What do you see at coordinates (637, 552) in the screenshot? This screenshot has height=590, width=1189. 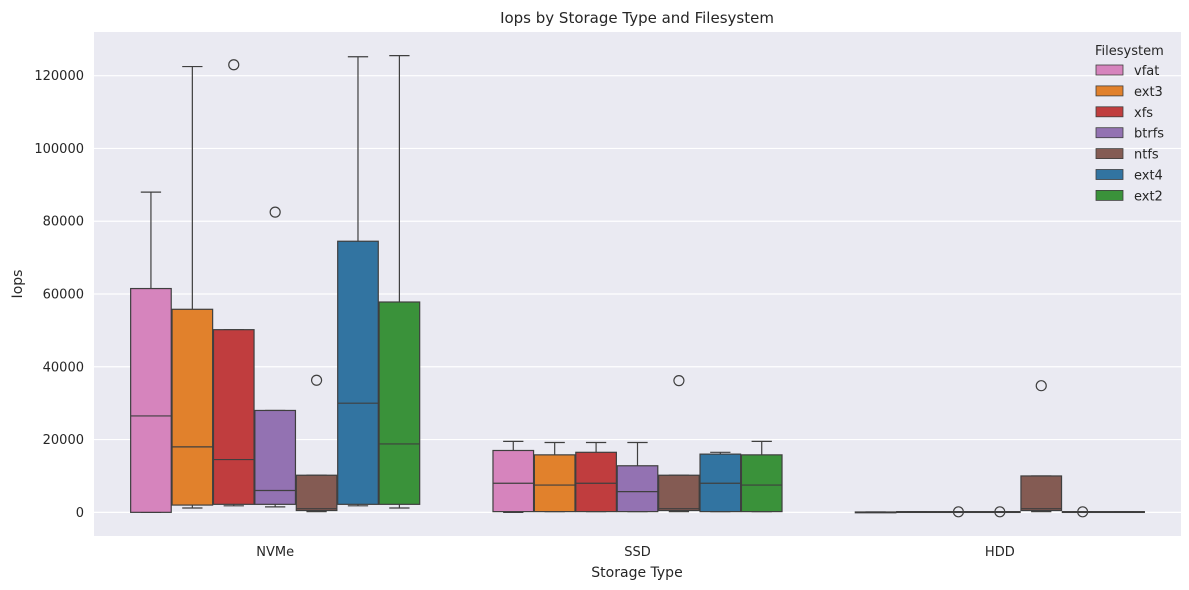 I see `x-tick-label: SSD` at bounding box center [637, 552].